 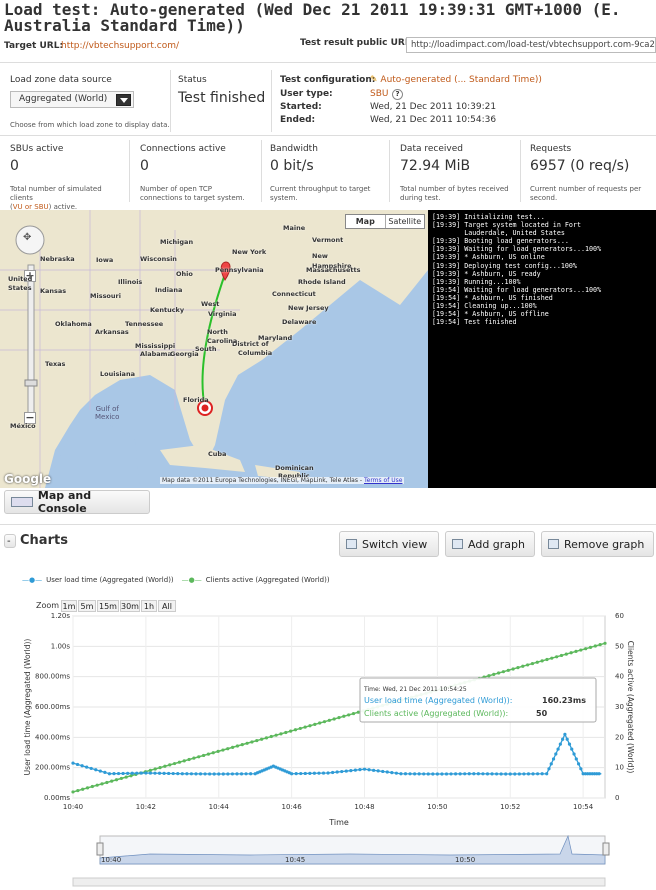 I want to click on status-value: Test finished, so click(x=222, y=98).